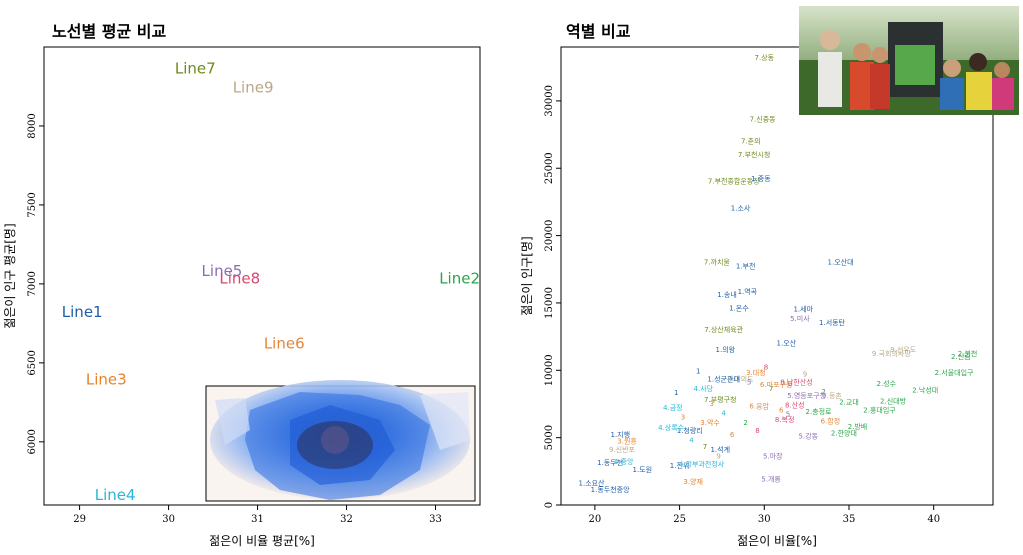 Image resolution: width=1023 pixels, height=555 pixels. What do you see at coordinates (776, 384) in the screenshot?
I see `station-point-label: 6.마포구청` at bounding box center [776, 384].